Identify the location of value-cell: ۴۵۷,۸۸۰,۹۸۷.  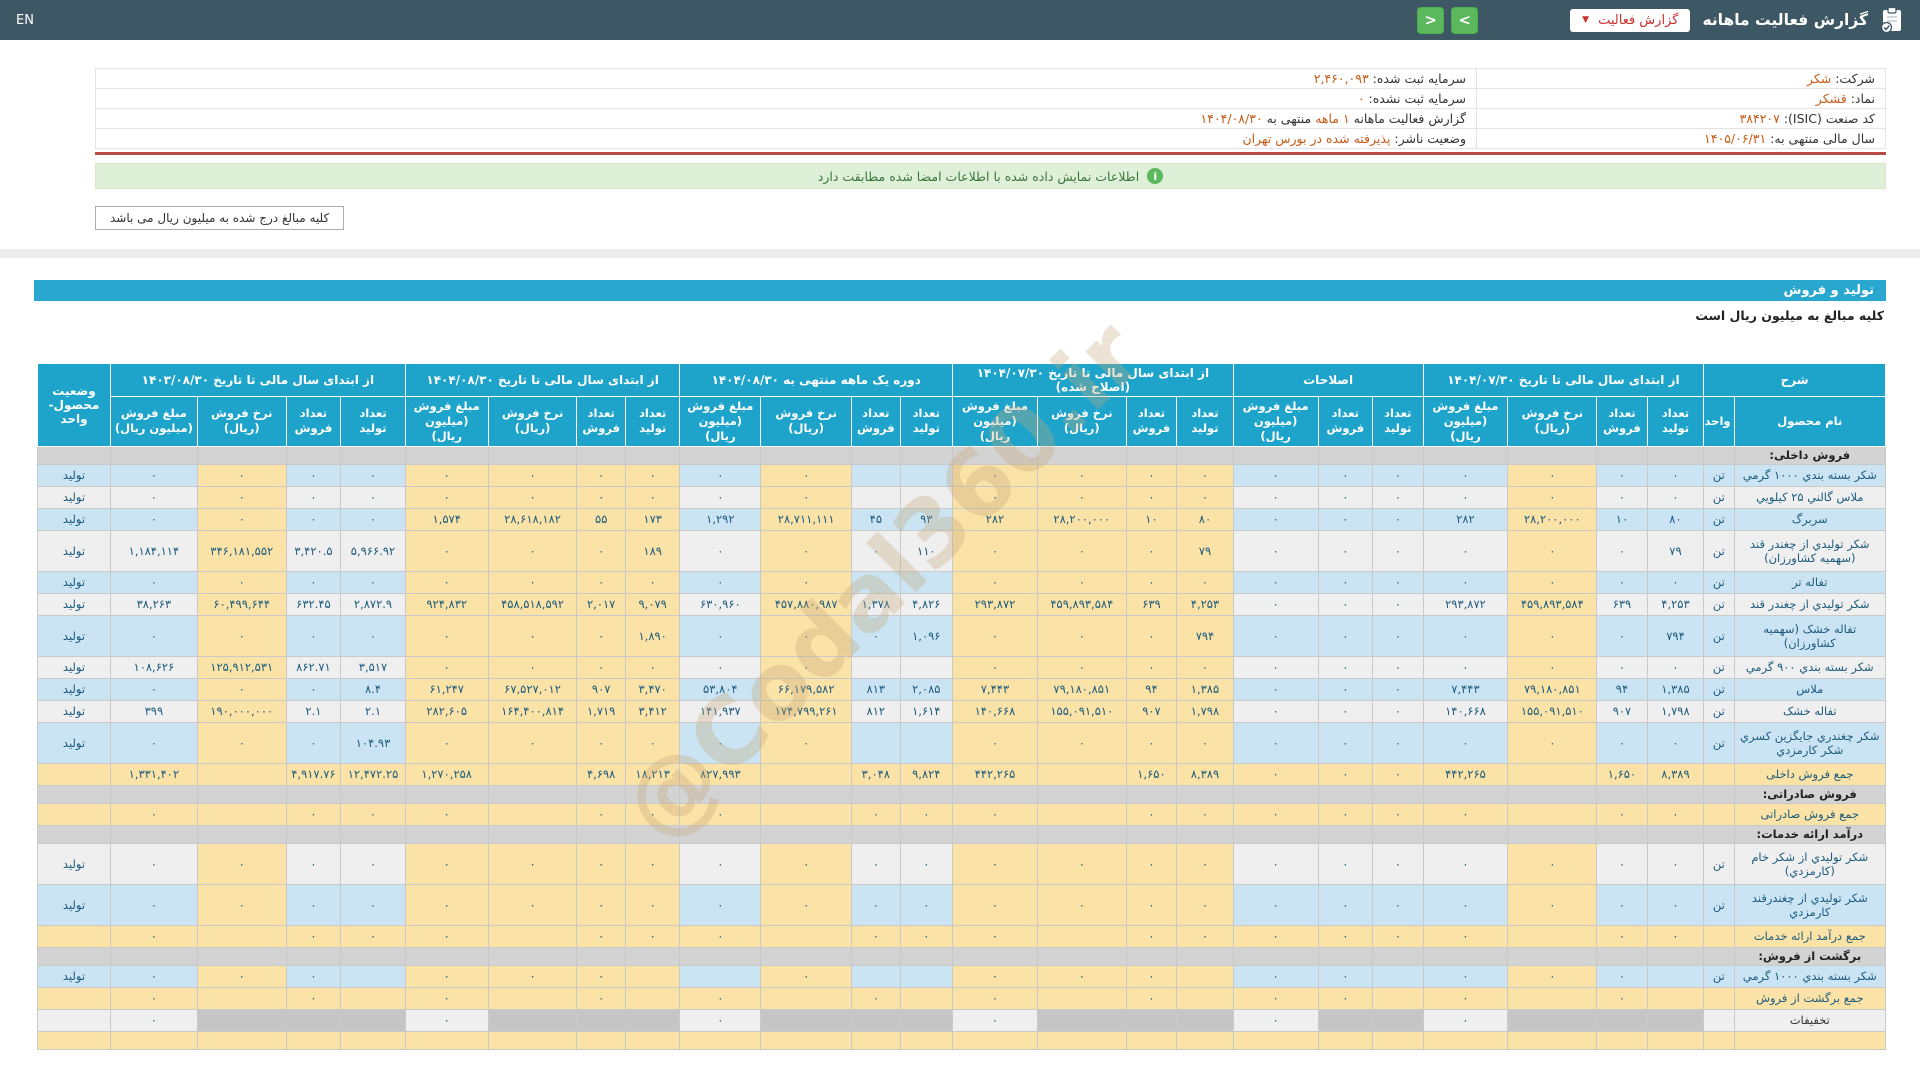
(806, 604).